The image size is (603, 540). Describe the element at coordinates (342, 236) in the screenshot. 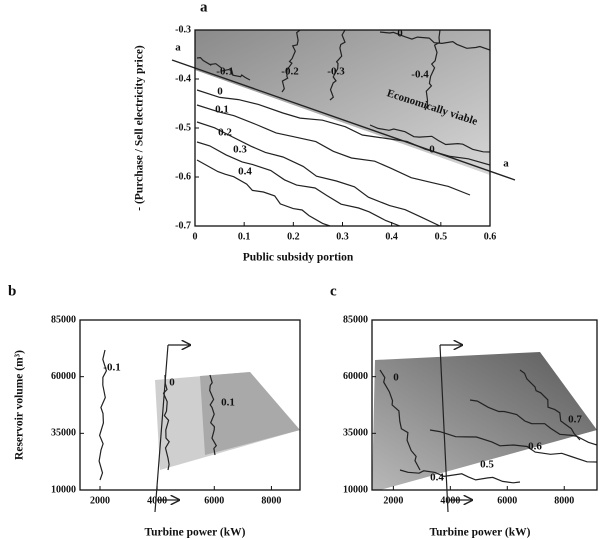

I see `x-tick-label: 0.3` at that location.